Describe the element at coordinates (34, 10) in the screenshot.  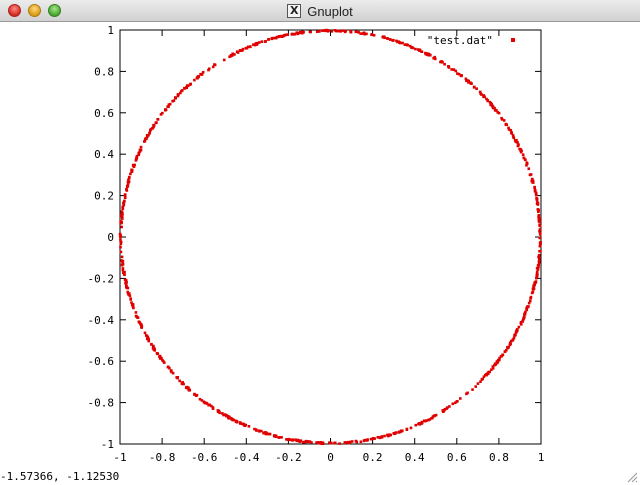
I see `minimize-button` at that location.